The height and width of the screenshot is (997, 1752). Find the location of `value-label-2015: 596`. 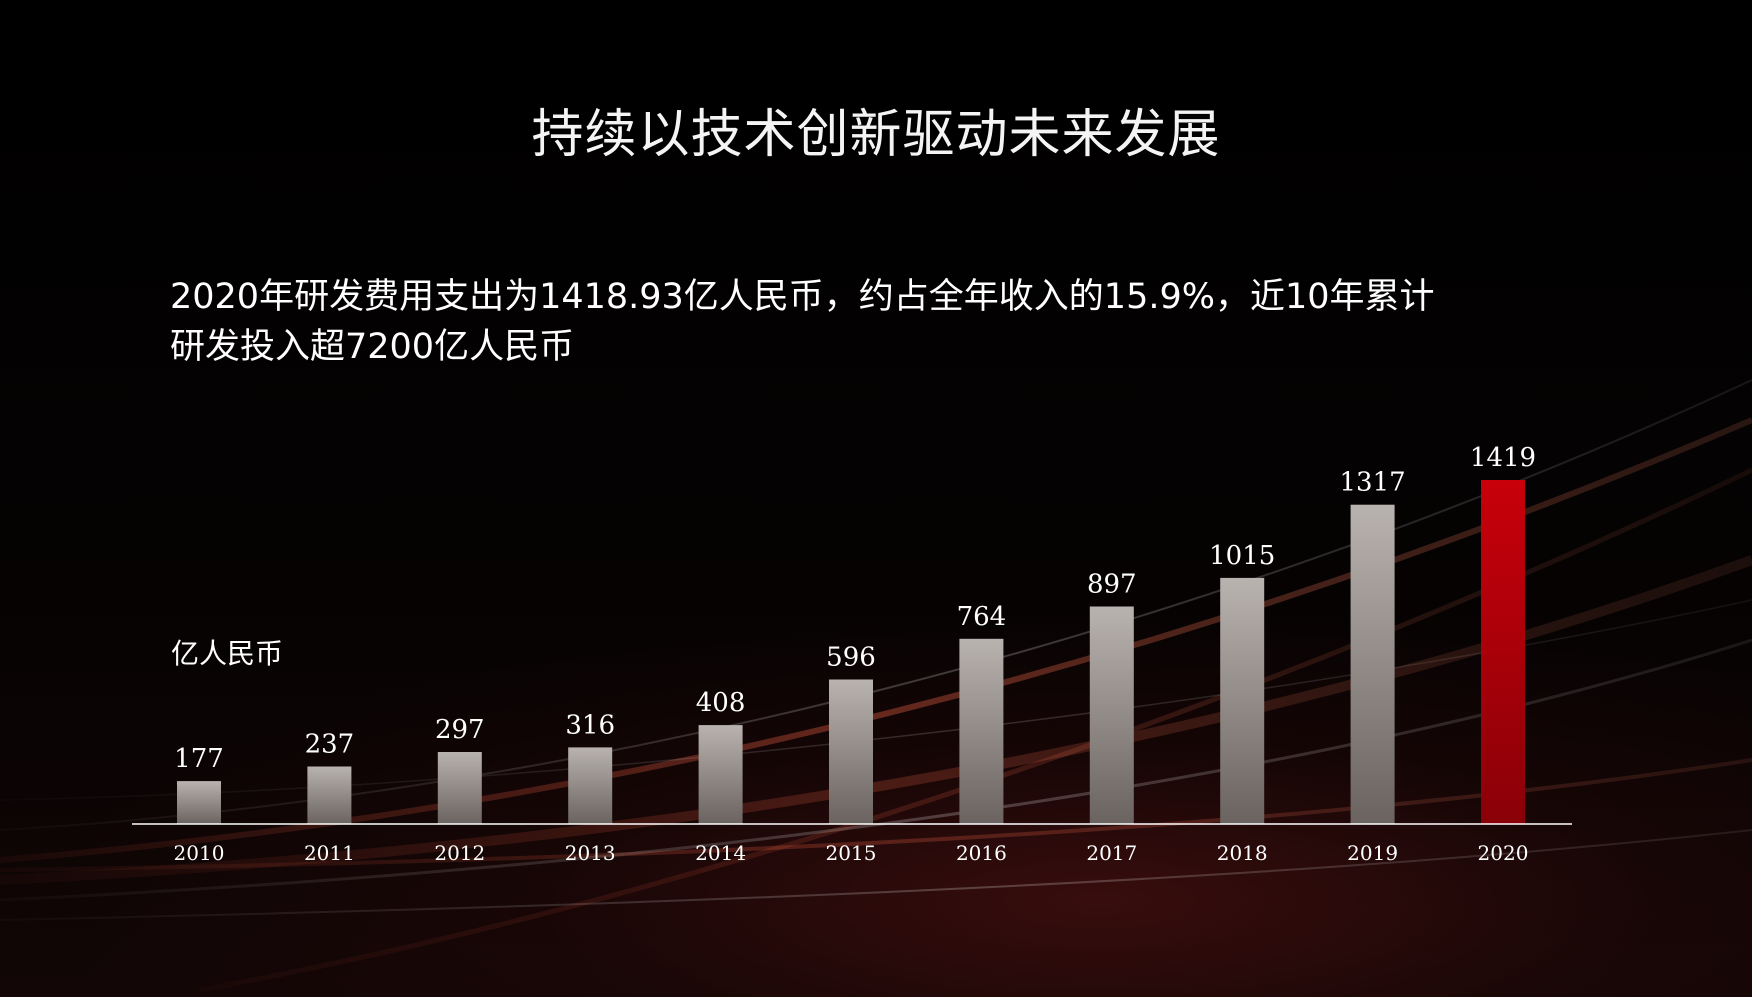

value-label-2015: 596 is located at coordinates (851, 658).